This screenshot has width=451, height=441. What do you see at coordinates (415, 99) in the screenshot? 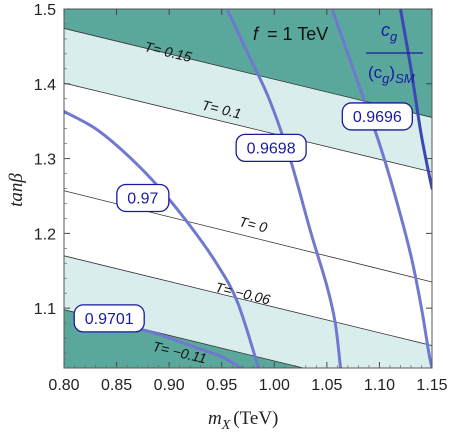
I see `contour-unlabeled` at bounding box center [415, 99].